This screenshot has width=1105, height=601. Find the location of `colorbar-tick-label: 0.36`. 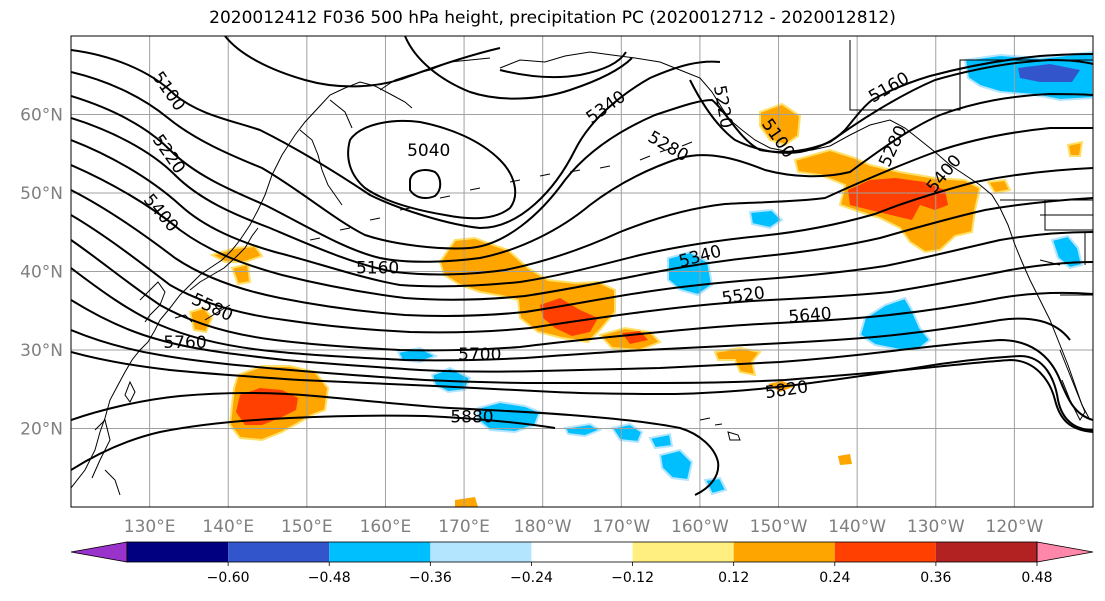

colorbar-tick-label: 0.36 is located at coordinates (935, 578).